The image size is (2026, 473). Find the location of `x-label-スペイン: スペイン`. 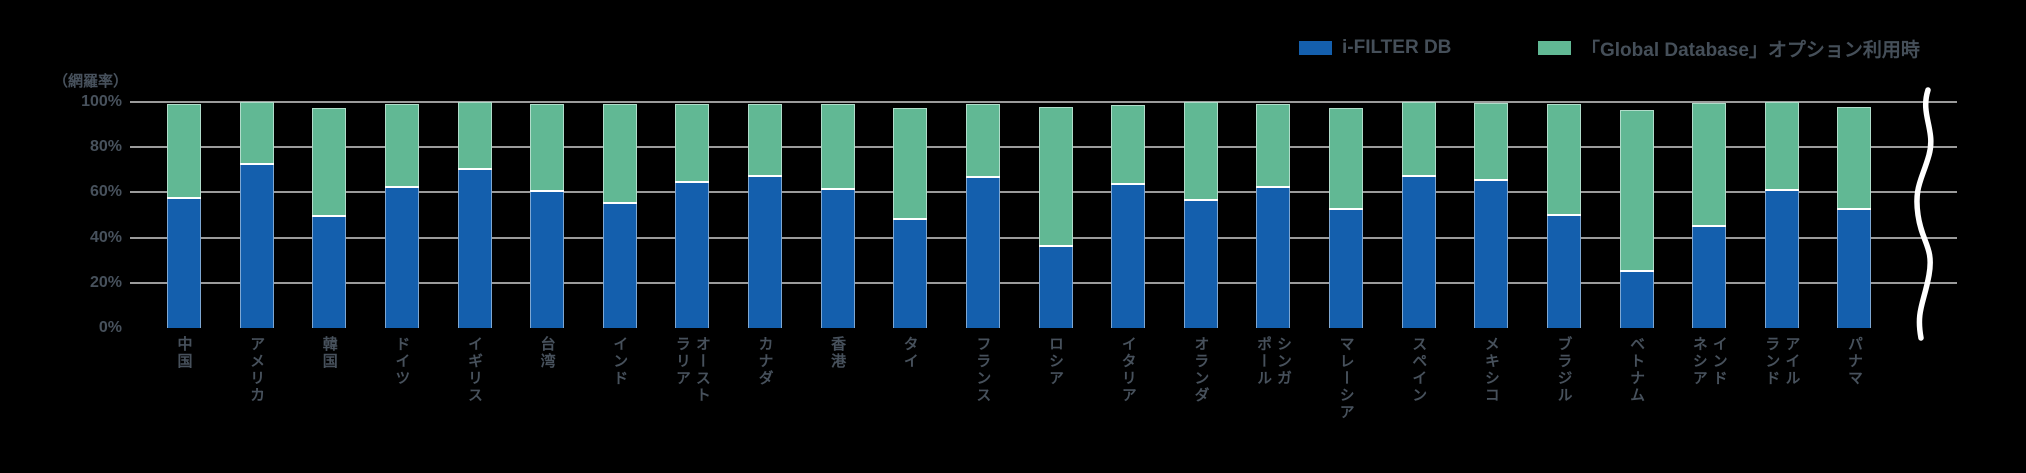

x-label-スペイン: スペイン is located at coordinates (1418, 370).